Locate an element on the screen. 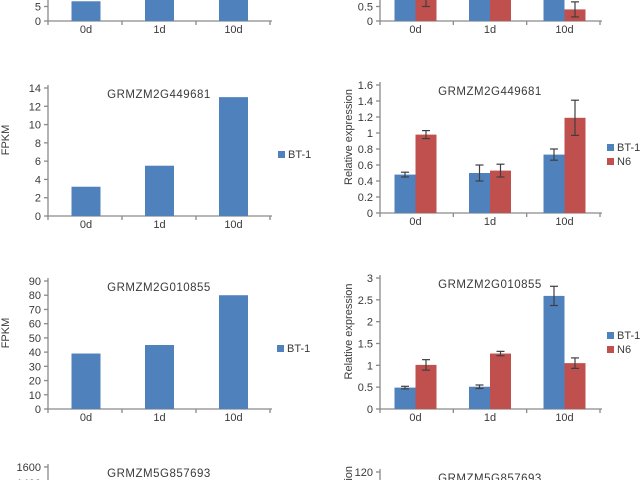 The image size is (640, 480). y-tick-label: 4 is located at coordinates (38, 180).